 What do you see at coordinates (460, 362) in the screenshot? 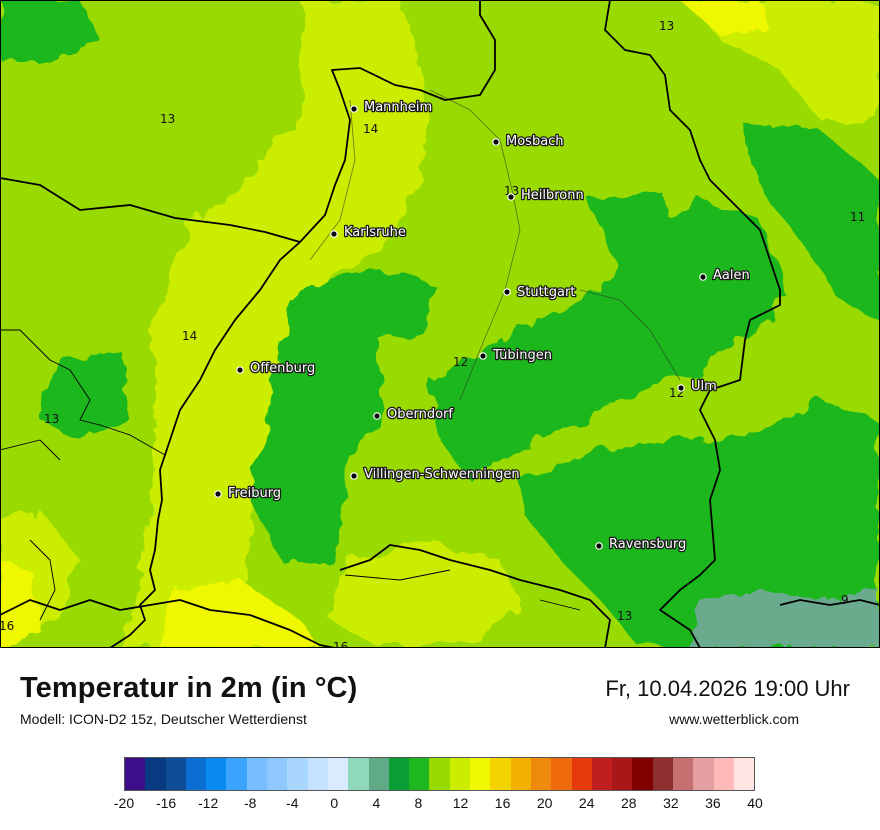
I see `iso-label: 12` at bounding box center [460, 362].